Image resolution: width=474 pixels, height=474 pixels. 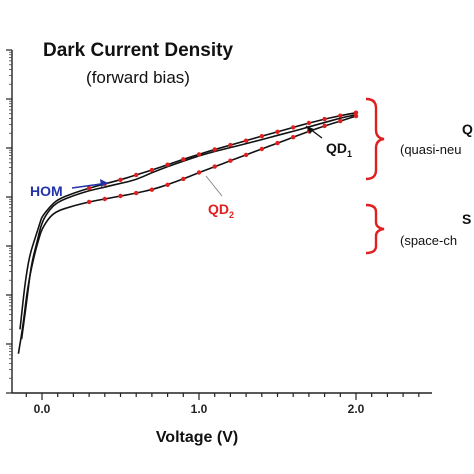 I want to click on space-charge-label: S, so click(x=466, y=219).